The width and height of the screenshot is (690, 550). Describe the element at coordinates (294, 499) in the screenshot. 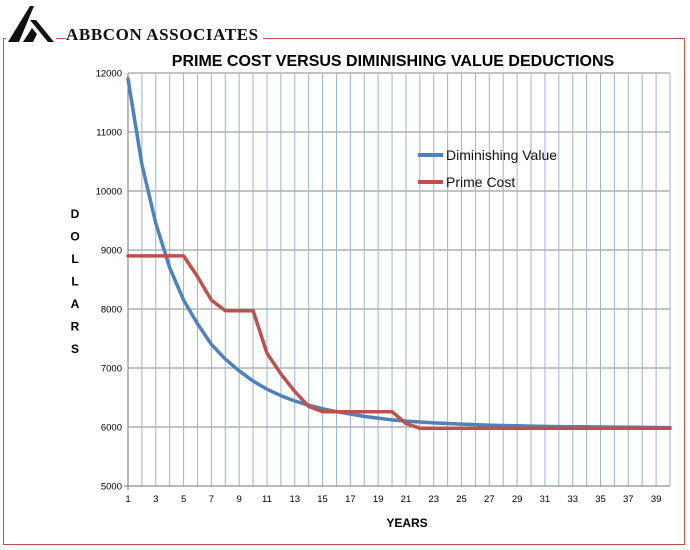

I see `x-tick-label: 13` at that location.